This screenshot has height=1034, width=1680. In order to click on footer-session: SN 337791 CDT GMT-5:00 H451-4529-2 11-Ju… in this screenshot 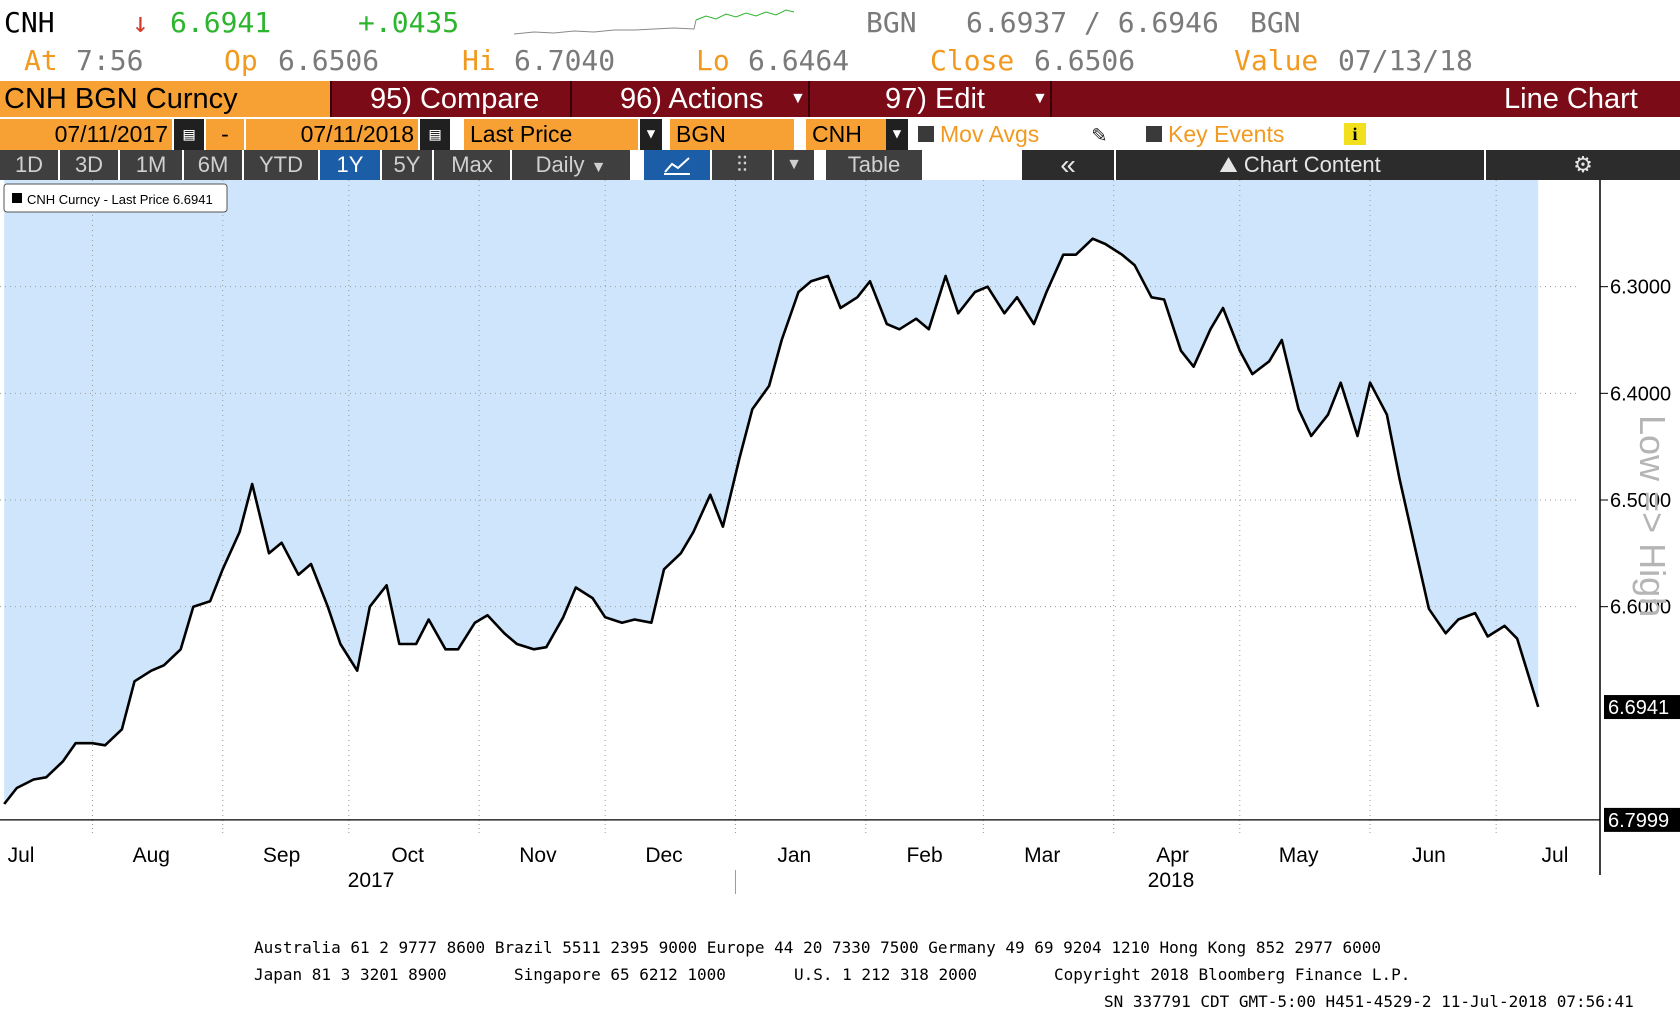, I will do `click(1369, 1001)`.